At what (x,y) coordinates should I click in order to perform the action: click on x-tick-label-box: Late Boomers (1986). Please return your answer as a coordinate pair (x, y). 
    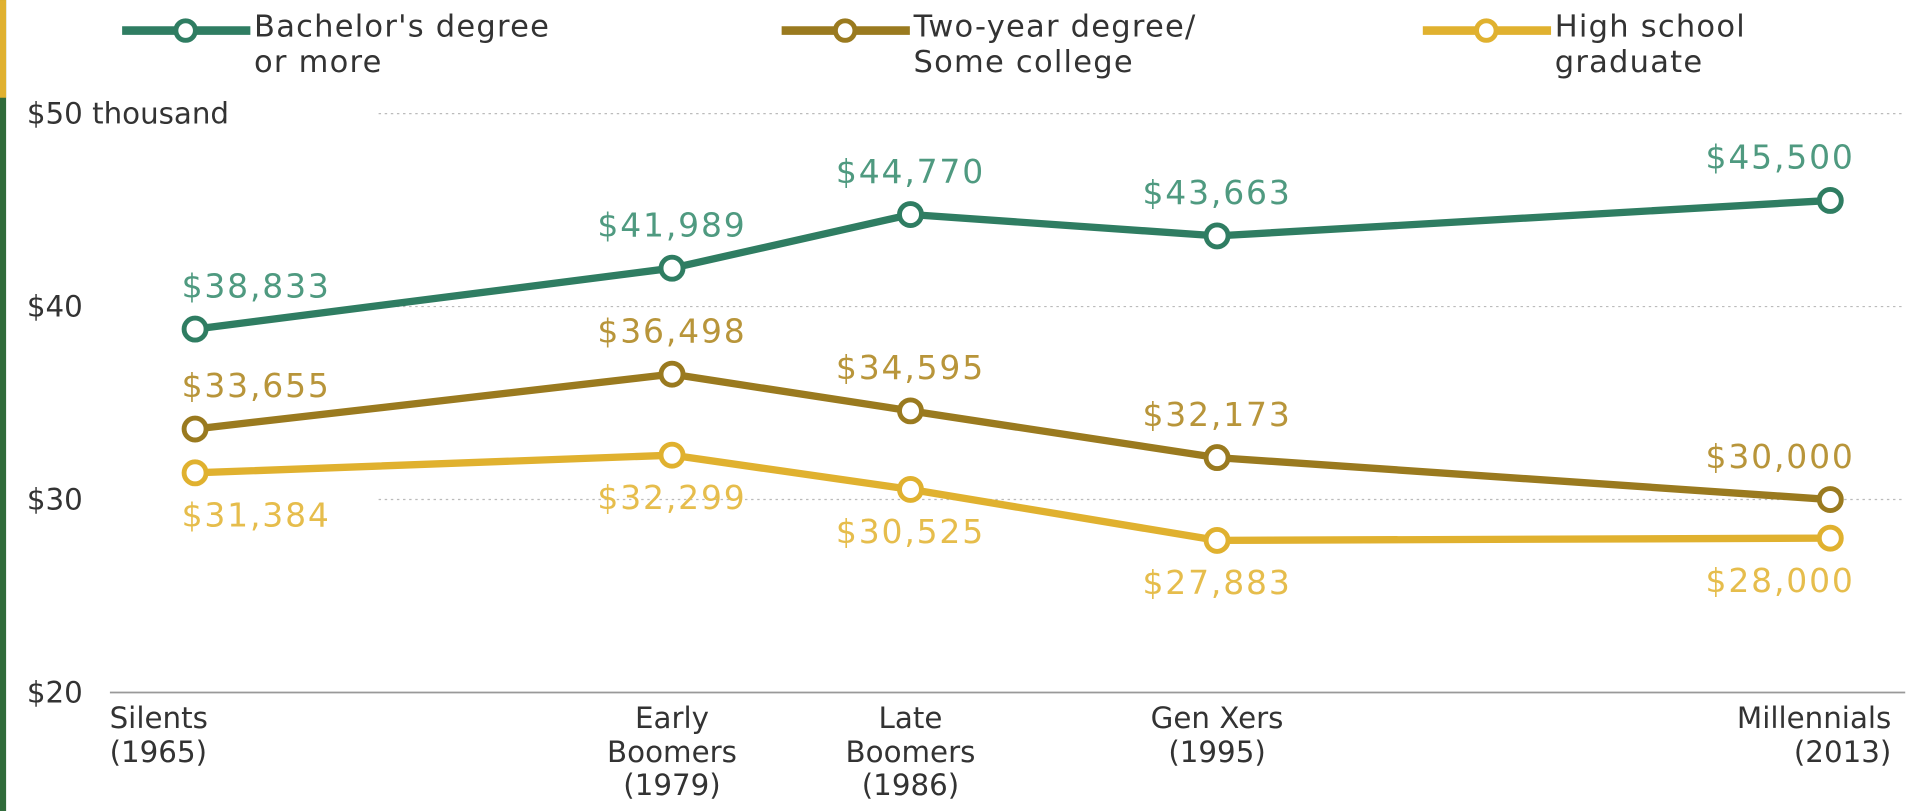
    Looking at the image, I should click on (910, 752).